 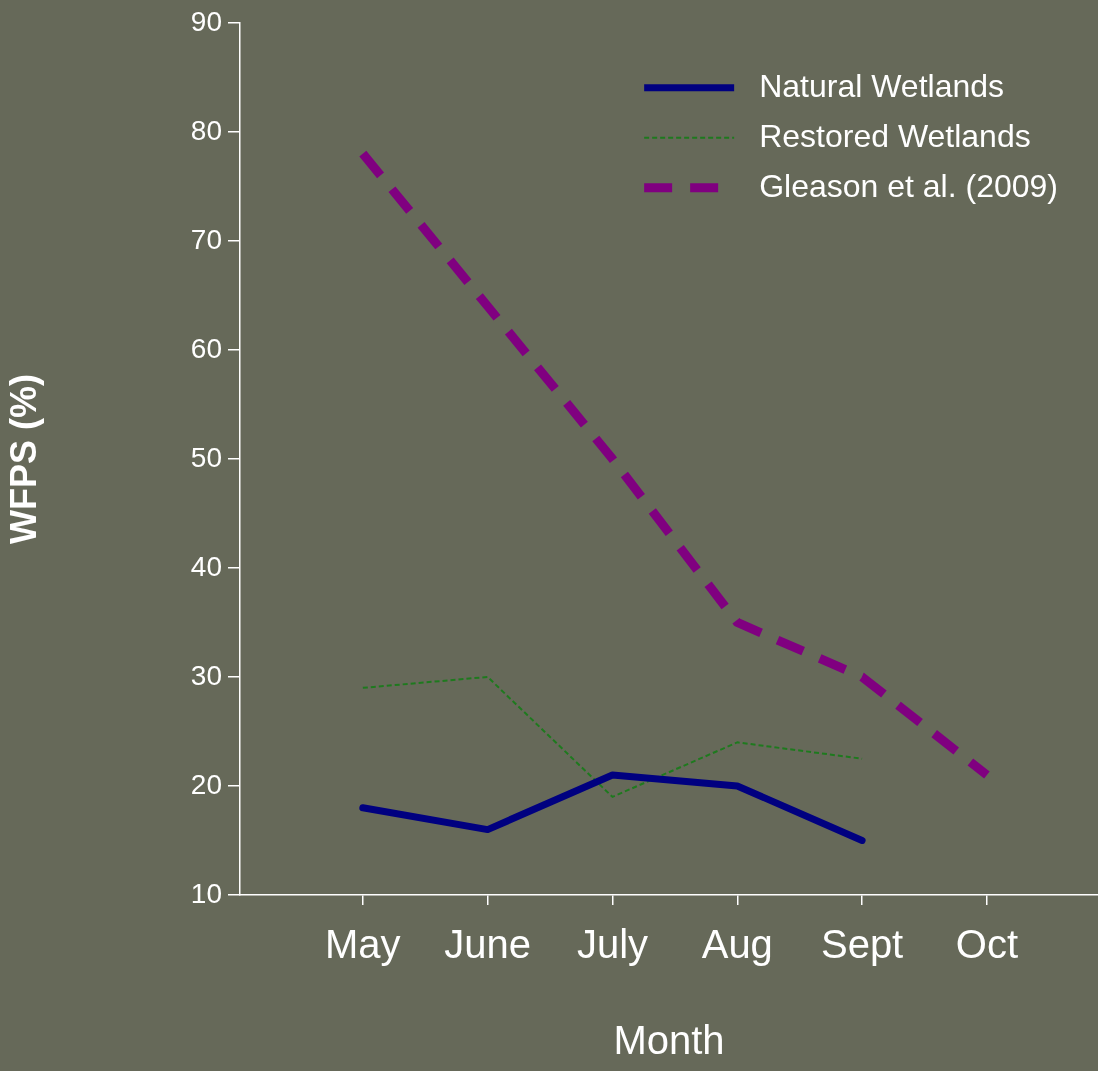 What do you see at coordinates (206, 675) in the screenshot?
I see `y-tick-label: 30` at bounding box center [206, 675].